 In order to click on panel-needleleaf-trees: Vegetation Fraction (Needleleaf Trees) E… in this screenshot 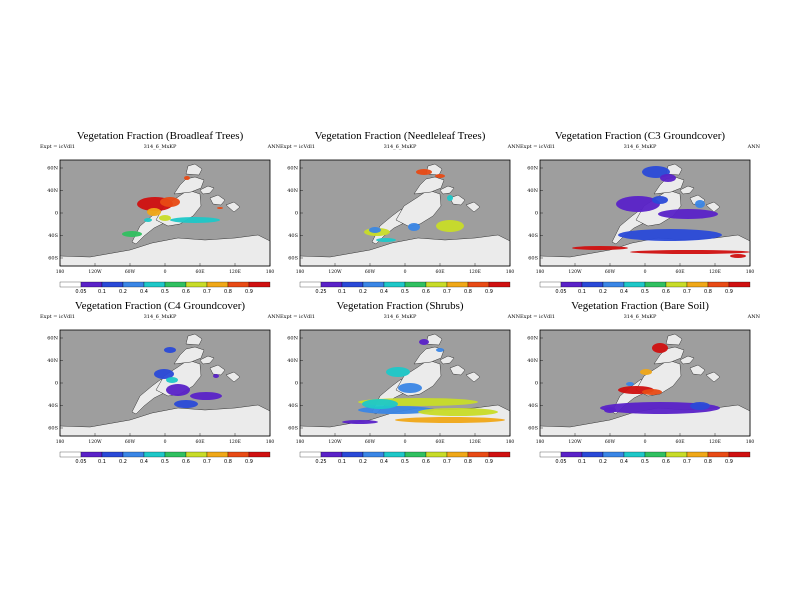, I will do `click(400, 225)`.